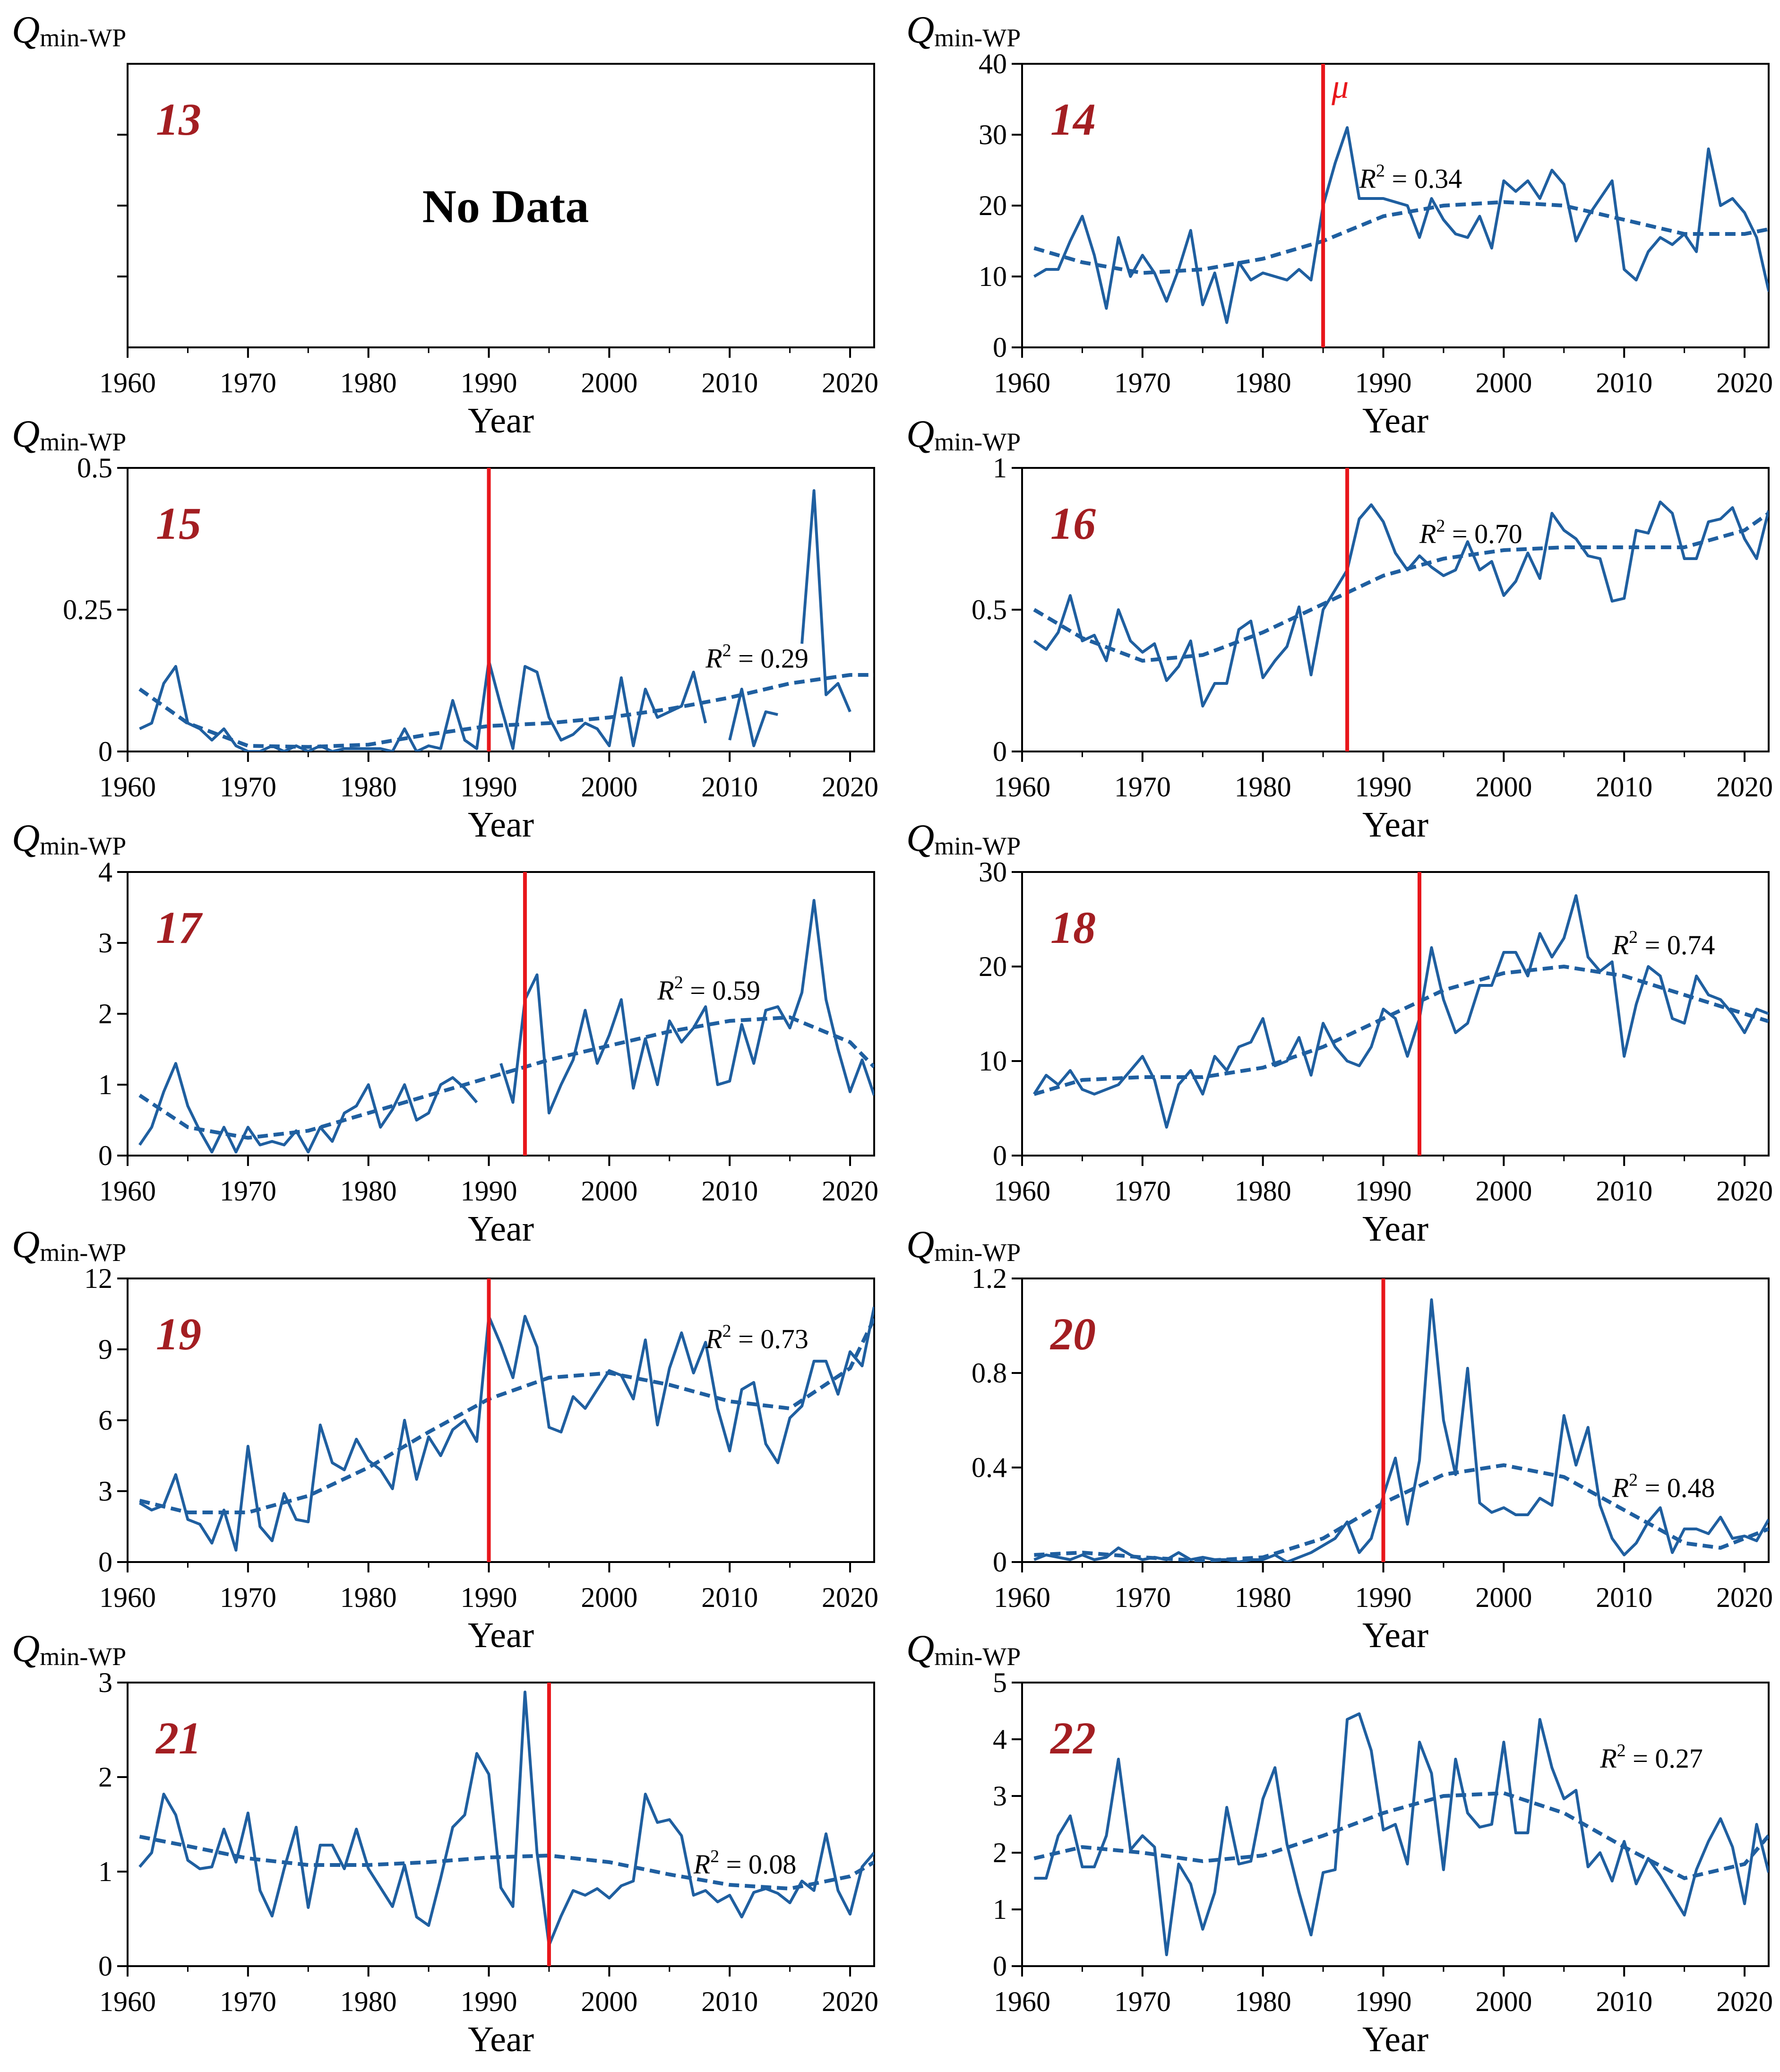  I want to click on panel-id: 17, so click(179, 928).